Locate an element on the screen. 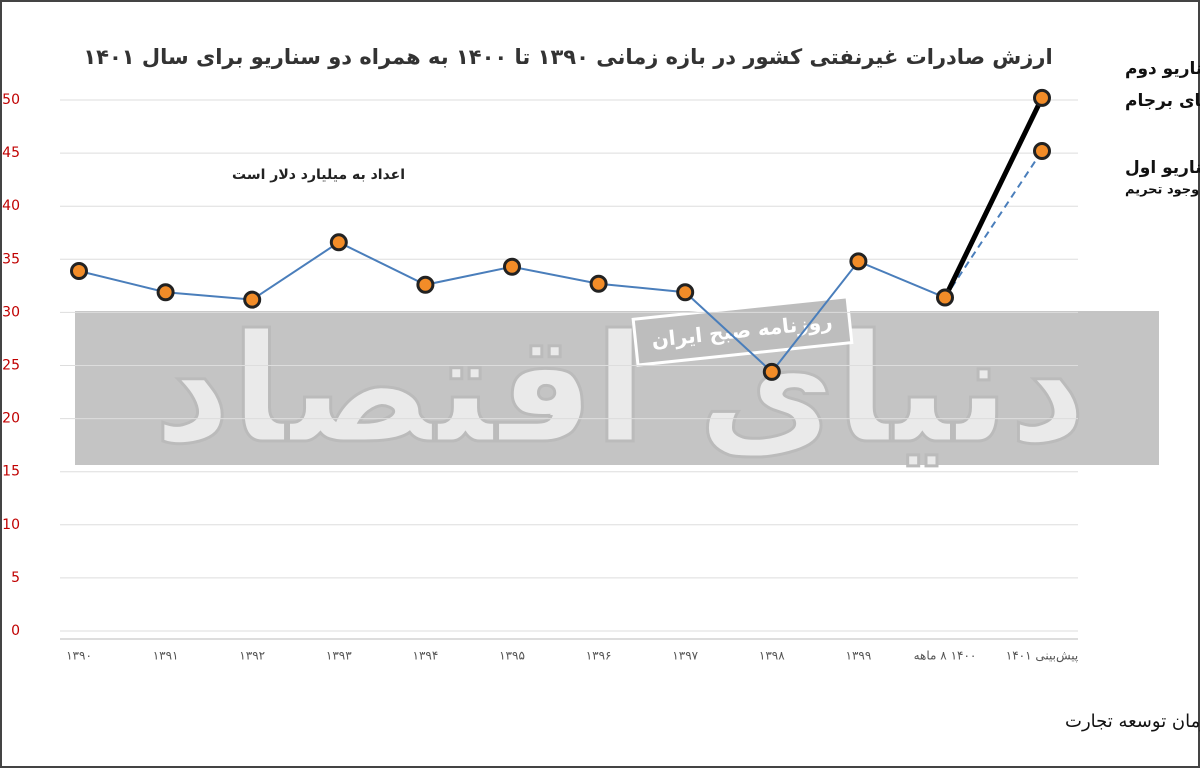 This screenshot has width=1200, height=768. y-tick-label: 50 is located at coordinates (11, 100).